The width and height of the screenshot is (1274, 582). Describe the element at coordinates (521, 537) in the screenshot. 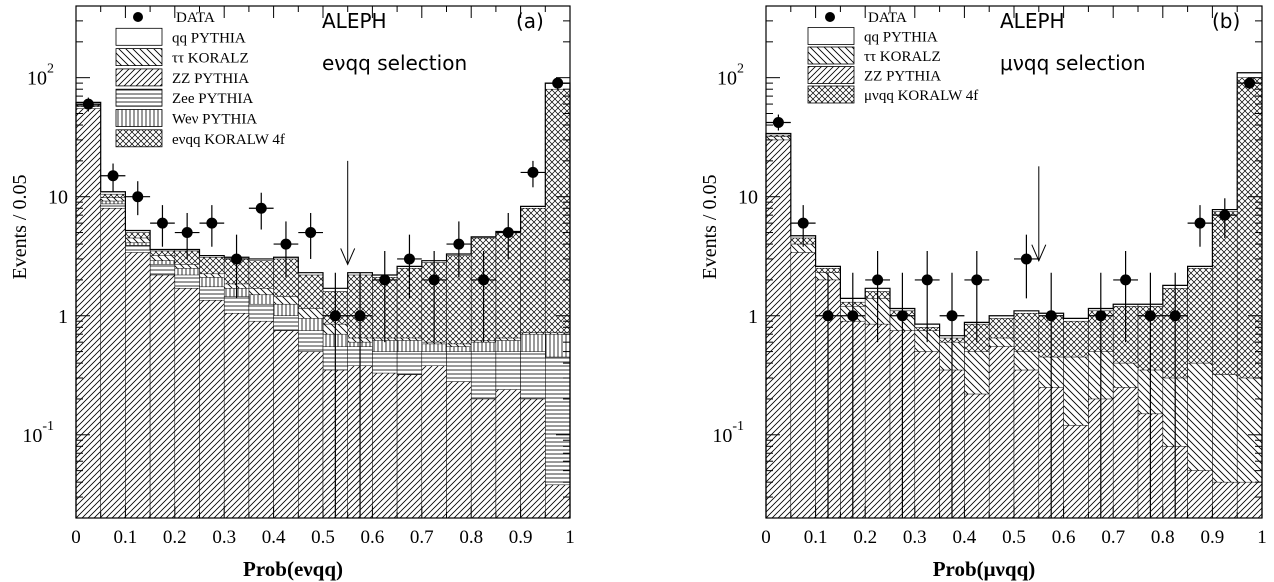

I see `xtick-label-a-9: 0.9` at that location.